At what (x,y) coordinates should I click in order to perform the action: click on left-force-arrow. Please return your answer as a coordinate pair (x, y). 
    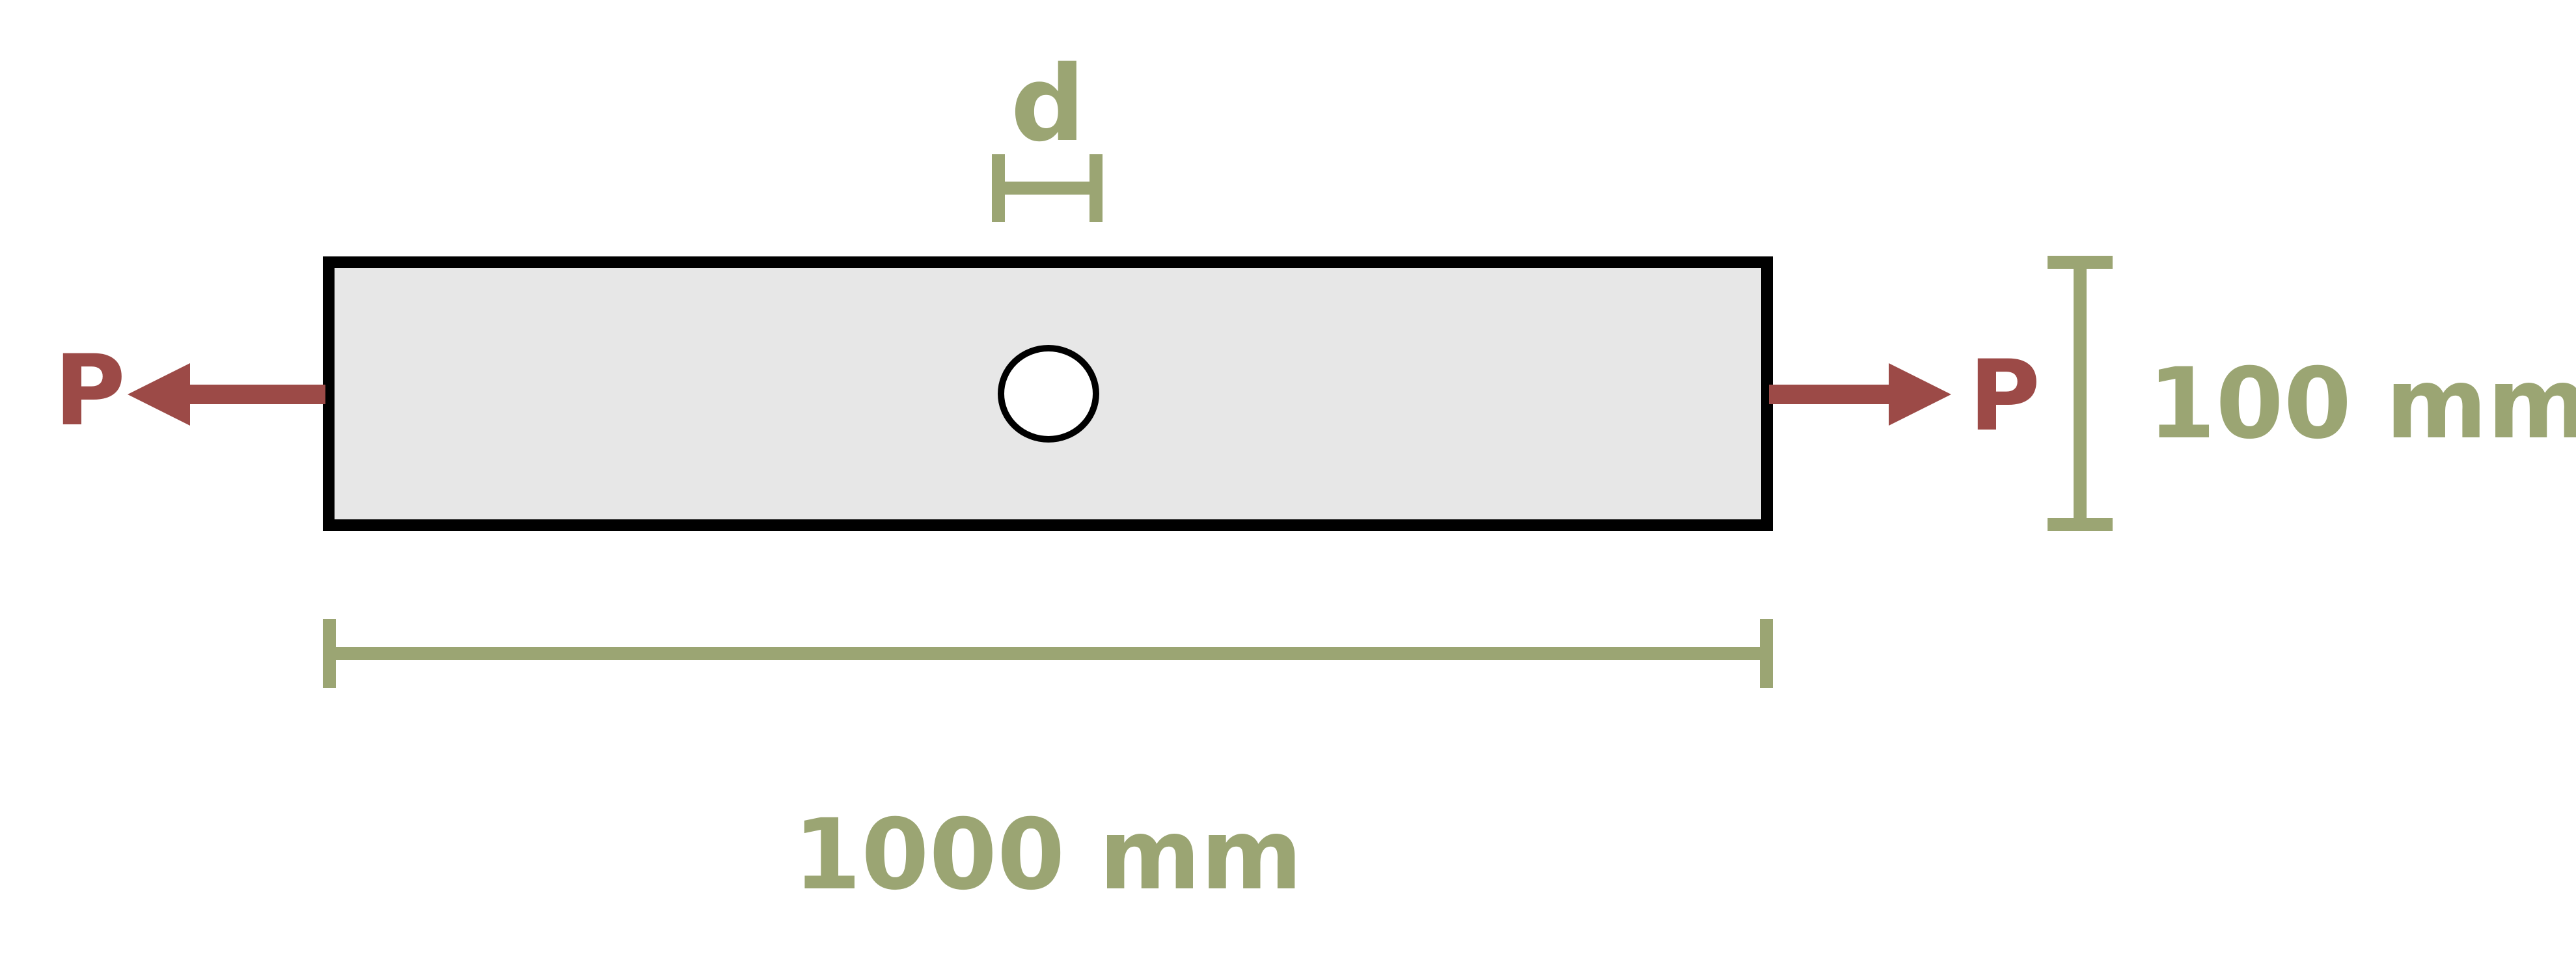
    Looking at the image, I should click on (226, 394).